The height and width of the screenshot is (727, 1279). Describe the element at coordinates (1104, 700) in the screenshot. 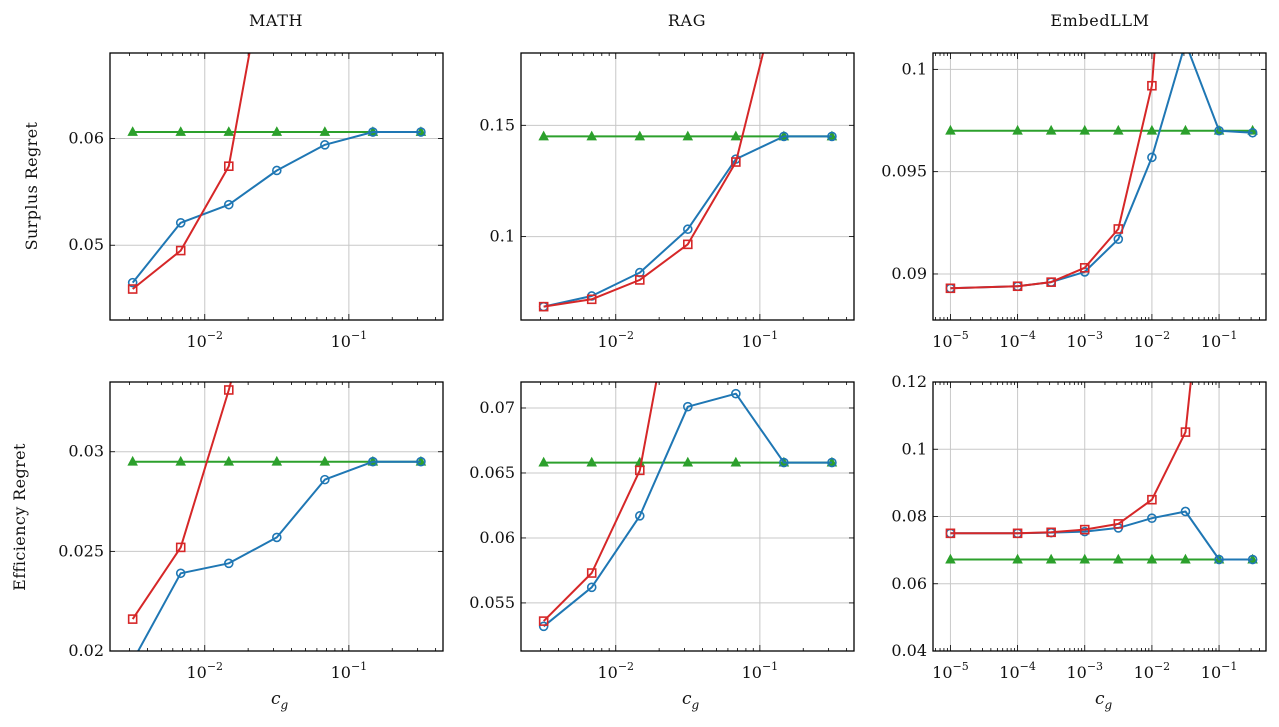

I see `x-axis-label-embedllm: cg` at that location.